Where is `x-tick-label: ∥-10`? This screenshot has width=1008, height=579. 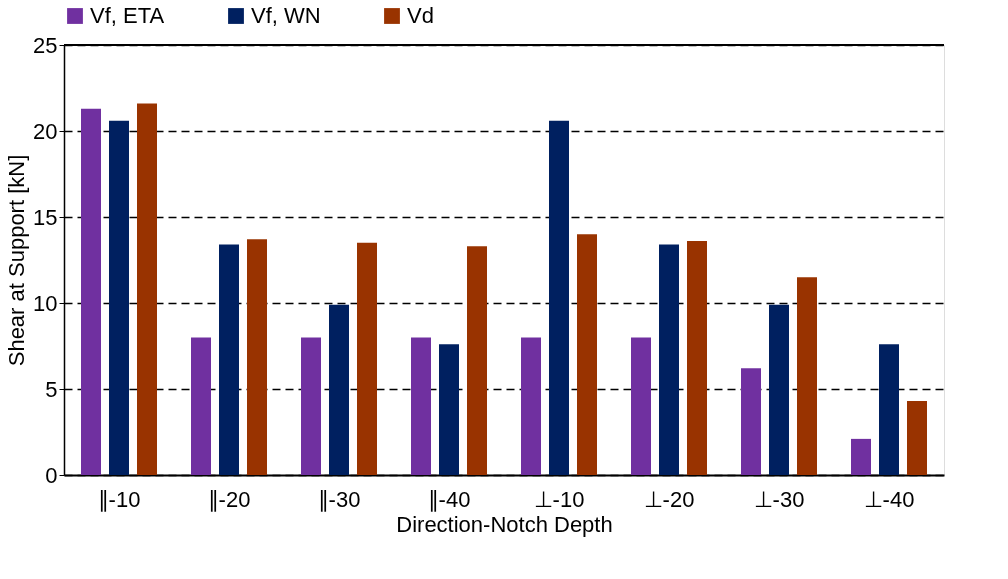 x-tick-label: ∥-10 is located at coordinates (119, 499).